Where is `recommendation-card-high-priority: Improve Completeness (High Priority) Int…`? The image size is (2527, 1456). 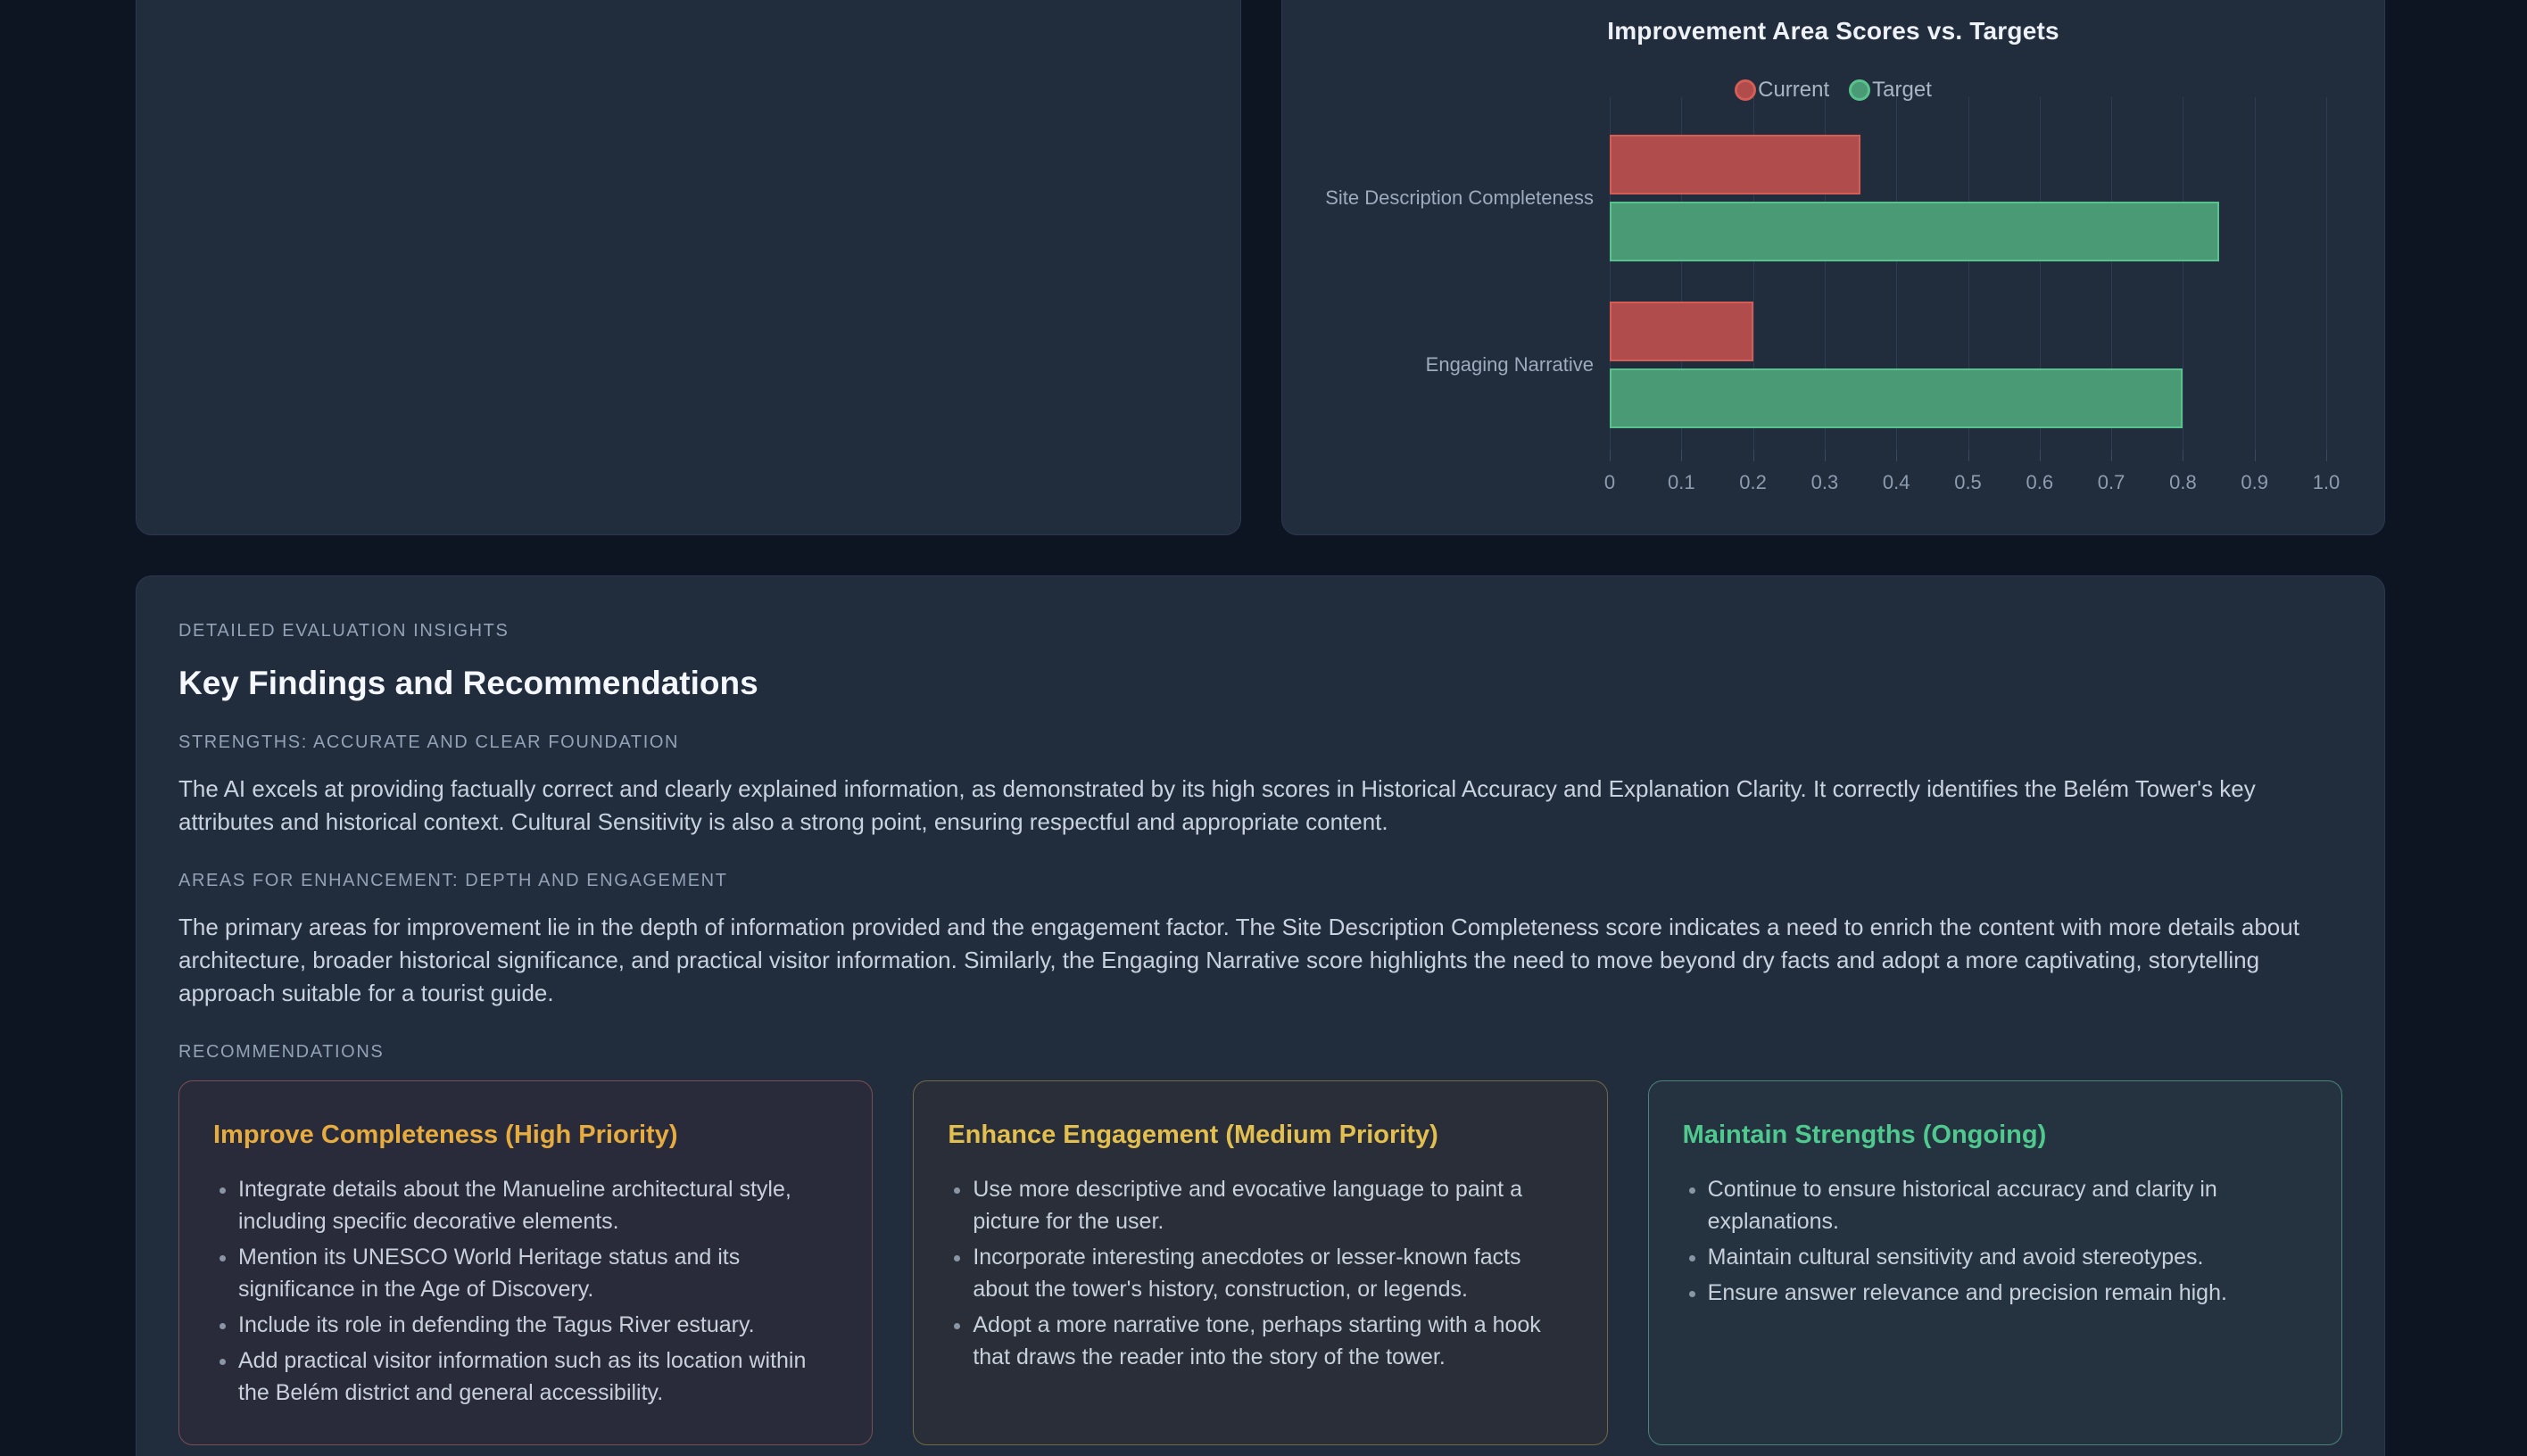 recommendation-card-high-priority: Improve Completeness (High Priority) Int… is located at coordinates (526, 1262).